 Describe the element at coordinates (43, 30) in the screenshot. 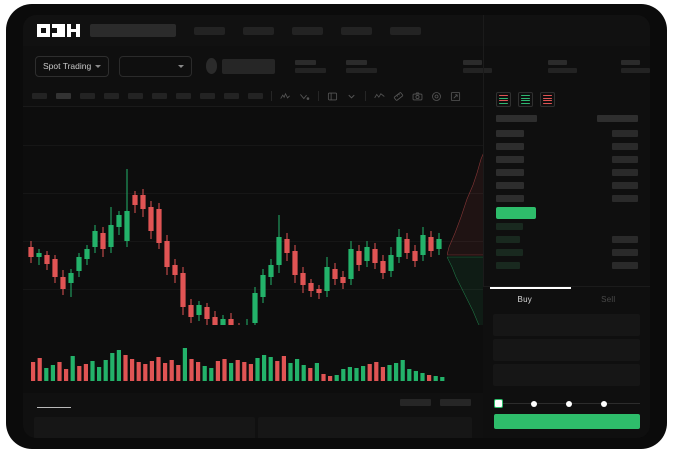

I see `logo-letter-o` at that location.